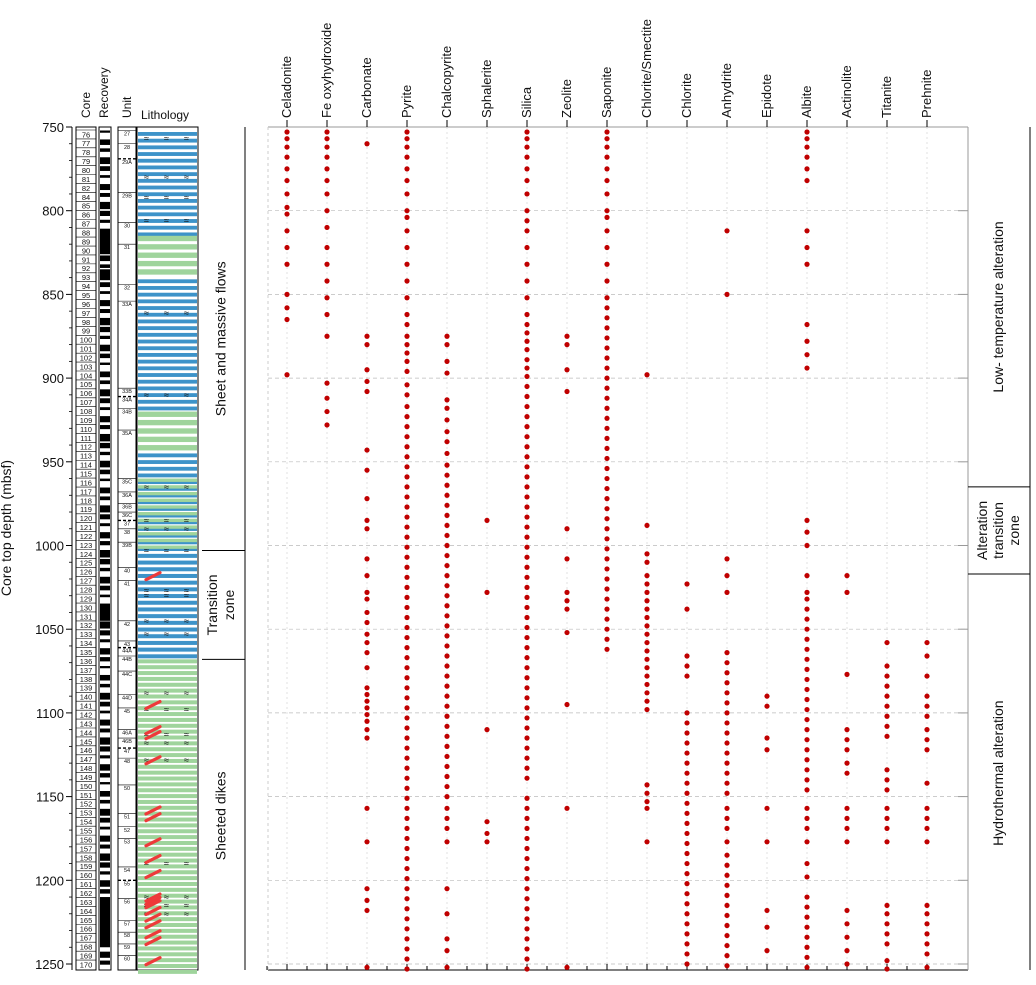 This screenshot has height=985, width=1036. Describe the element at coordinates (486, 88) in the screenshot. I see `mineral-header: Sphalerite` at that location.